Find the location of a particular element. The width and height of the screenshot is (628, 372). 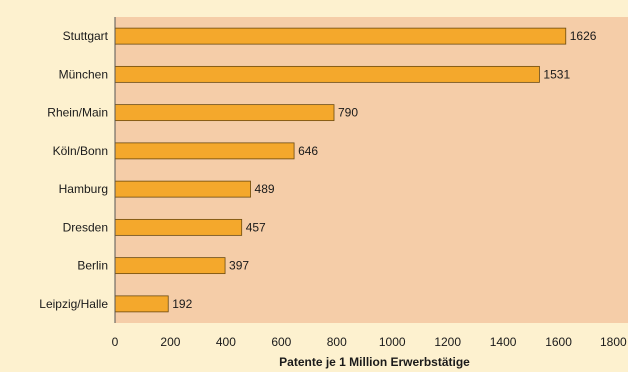

category-label: Stuttgart is located at coordinates (86, 36).